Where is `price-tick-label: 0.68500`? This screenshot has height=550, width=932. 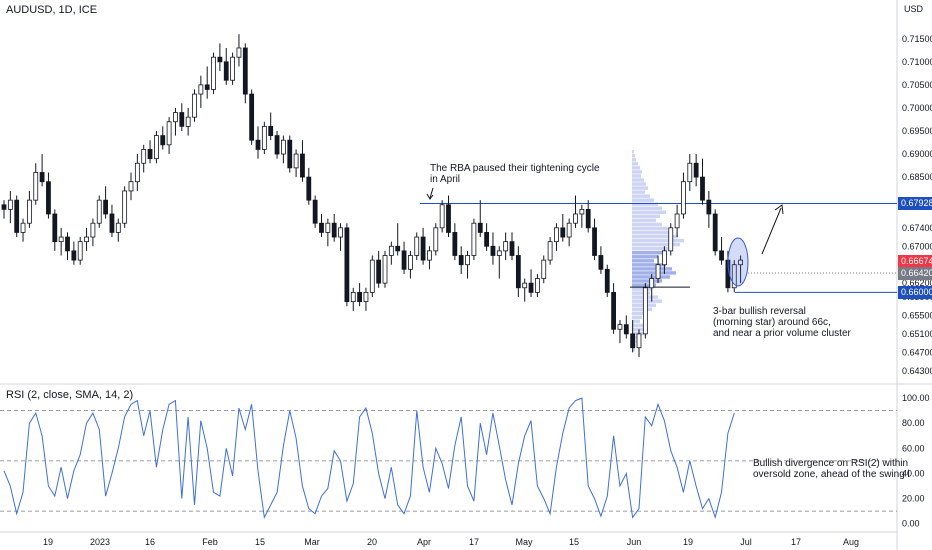
price-tick-label: 0.68500 is located at coordinates (917, 177).